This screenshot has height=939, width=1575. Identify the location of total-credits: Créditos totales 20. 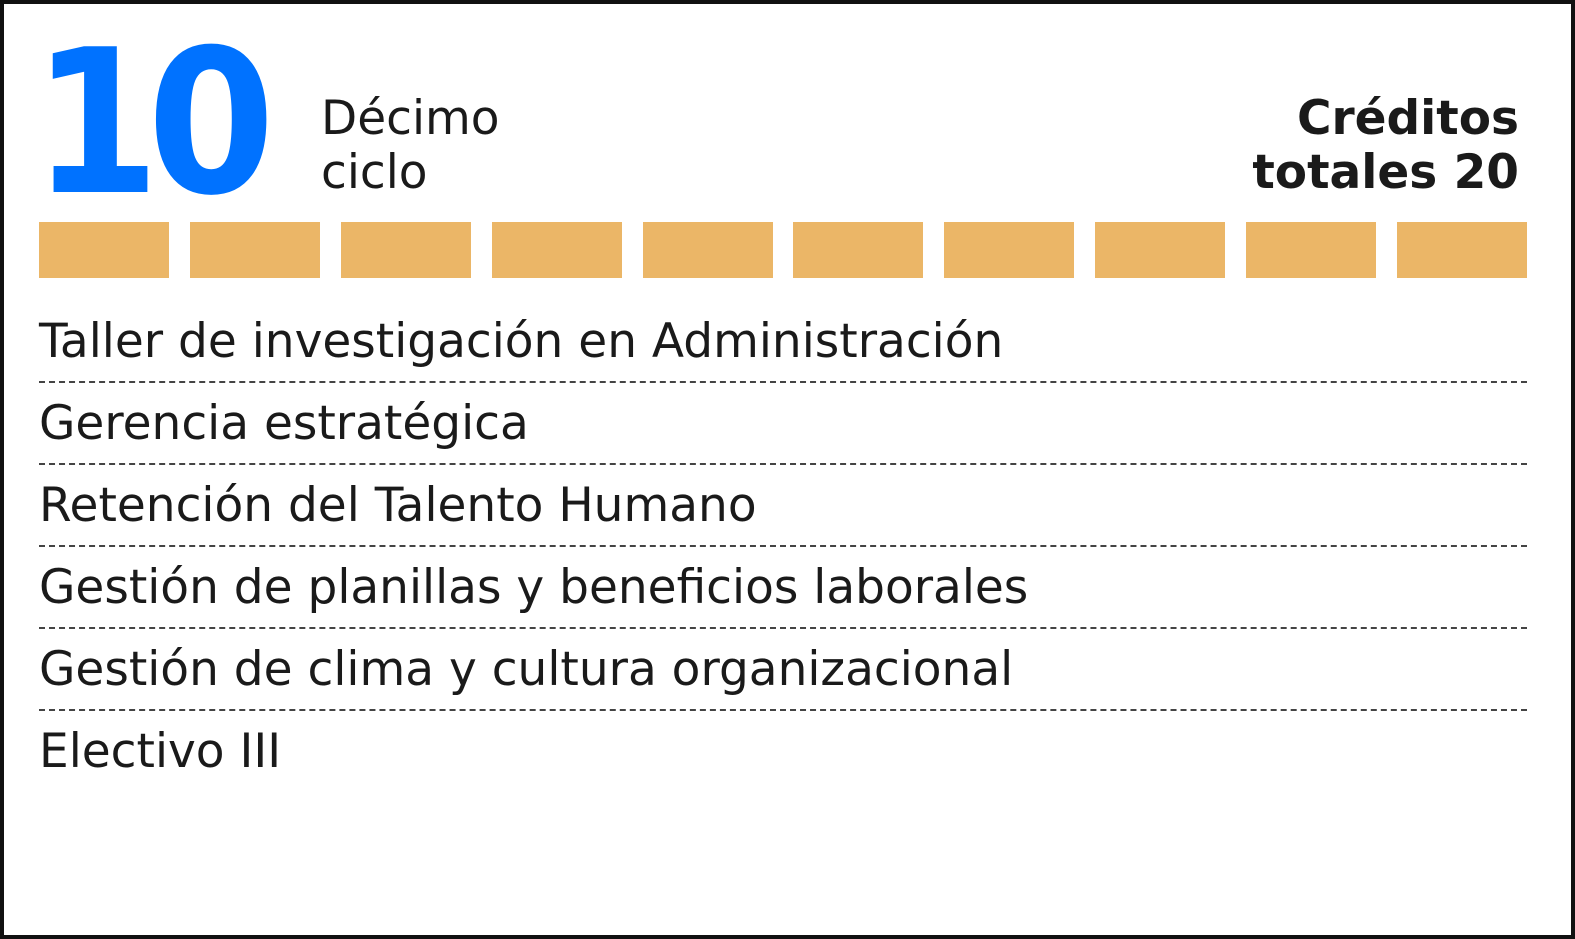
(1309, 146).